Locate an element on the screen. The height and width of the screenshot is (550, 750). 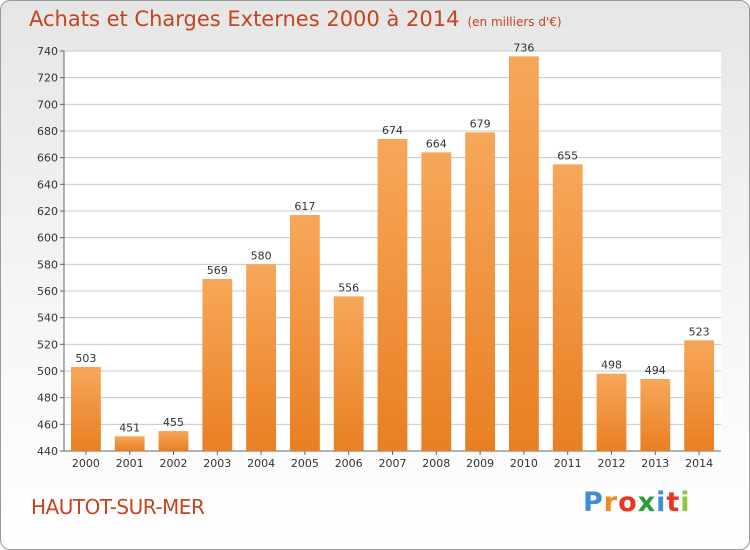
x-tick-label-2006: 2006 is located at coordinates (349, 463).